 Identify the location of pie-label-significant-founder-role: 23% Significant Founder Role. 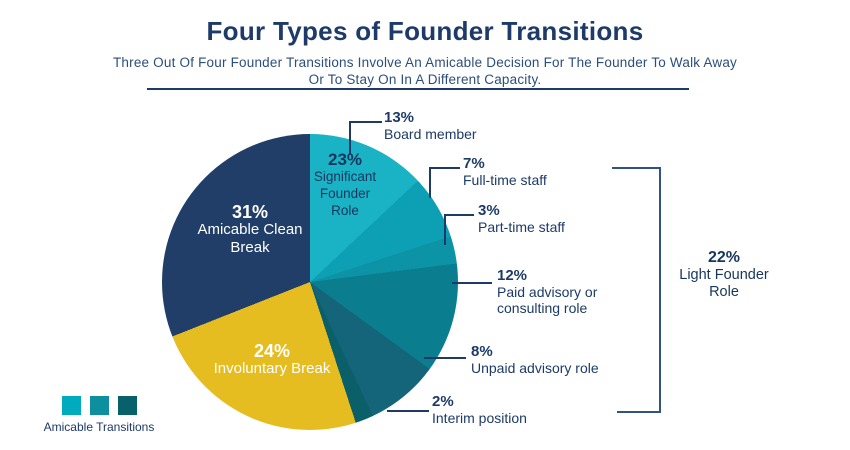
(345, 185).